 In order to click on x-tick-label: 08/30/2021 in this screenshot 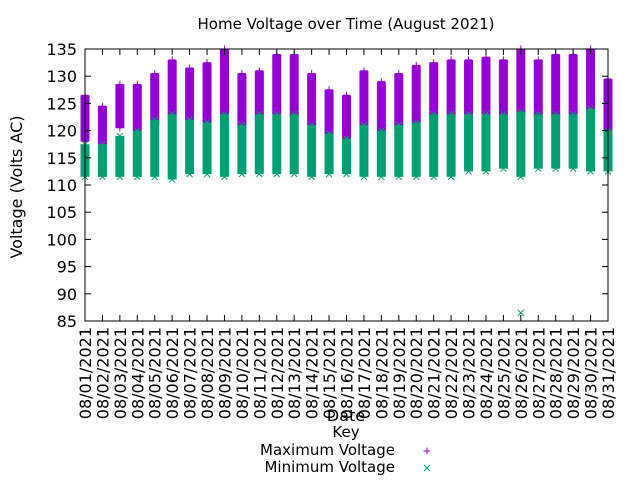, I will do `click(591, 373)`.